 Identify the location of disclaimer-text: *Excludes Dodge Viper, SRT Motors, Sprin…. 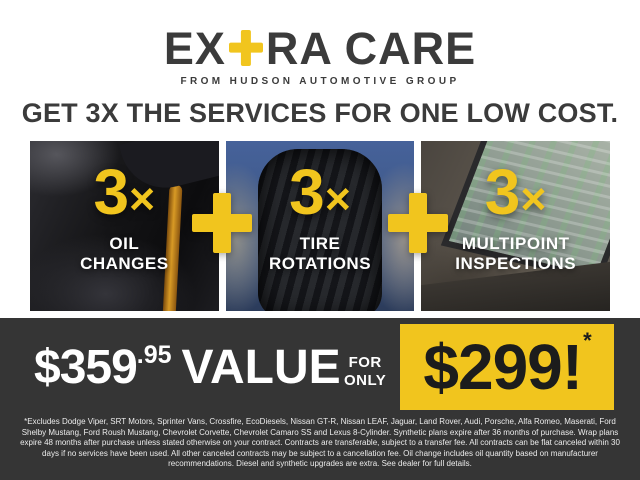
(320, 443).